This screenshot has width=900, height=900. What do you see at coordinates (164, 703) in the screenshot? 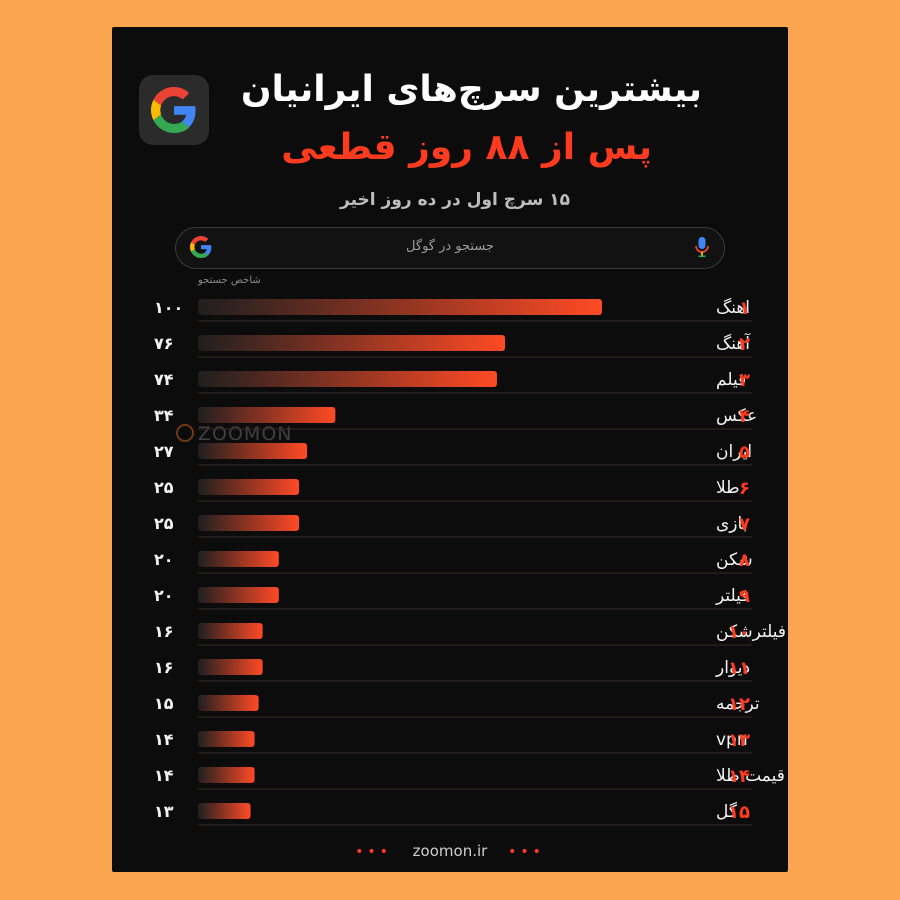
I see `value-label: ۱۵` at bounding box center [164, 703].